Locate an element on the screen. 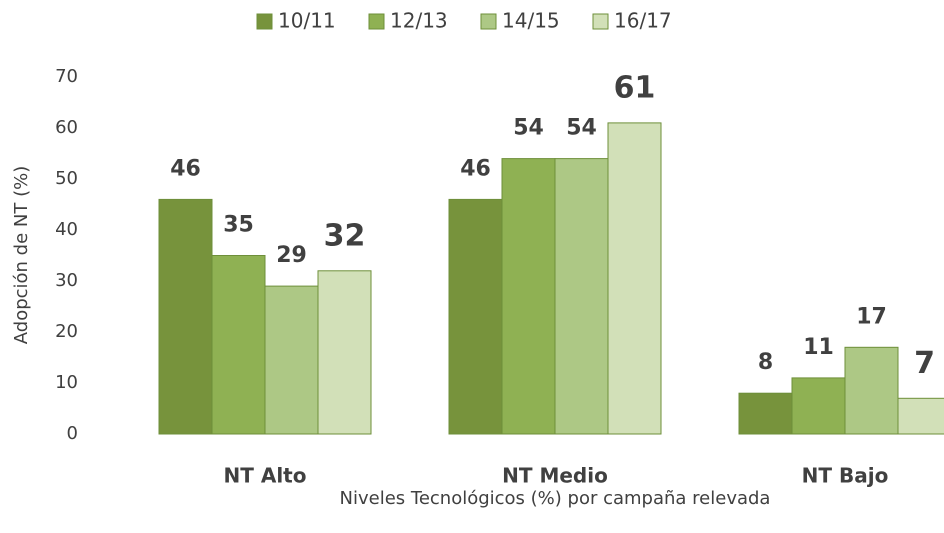 This screenshot has width=944, height=533. data-label: 8 is located at coordinates (765, 362).